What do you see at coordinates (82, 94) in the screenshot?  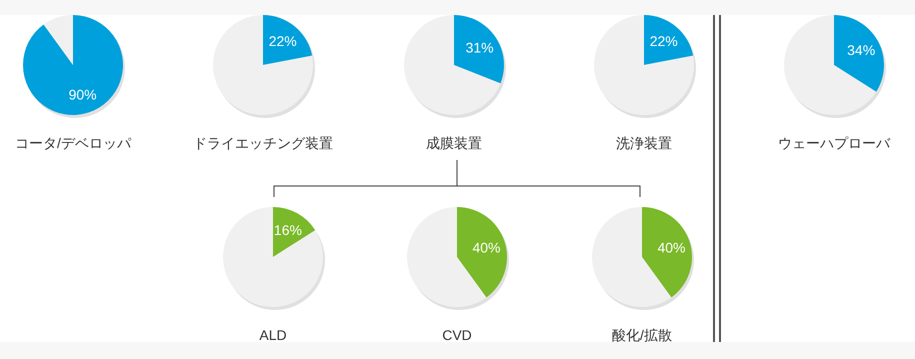 I see `data-label: 90%` at bounding box center [82, 94].